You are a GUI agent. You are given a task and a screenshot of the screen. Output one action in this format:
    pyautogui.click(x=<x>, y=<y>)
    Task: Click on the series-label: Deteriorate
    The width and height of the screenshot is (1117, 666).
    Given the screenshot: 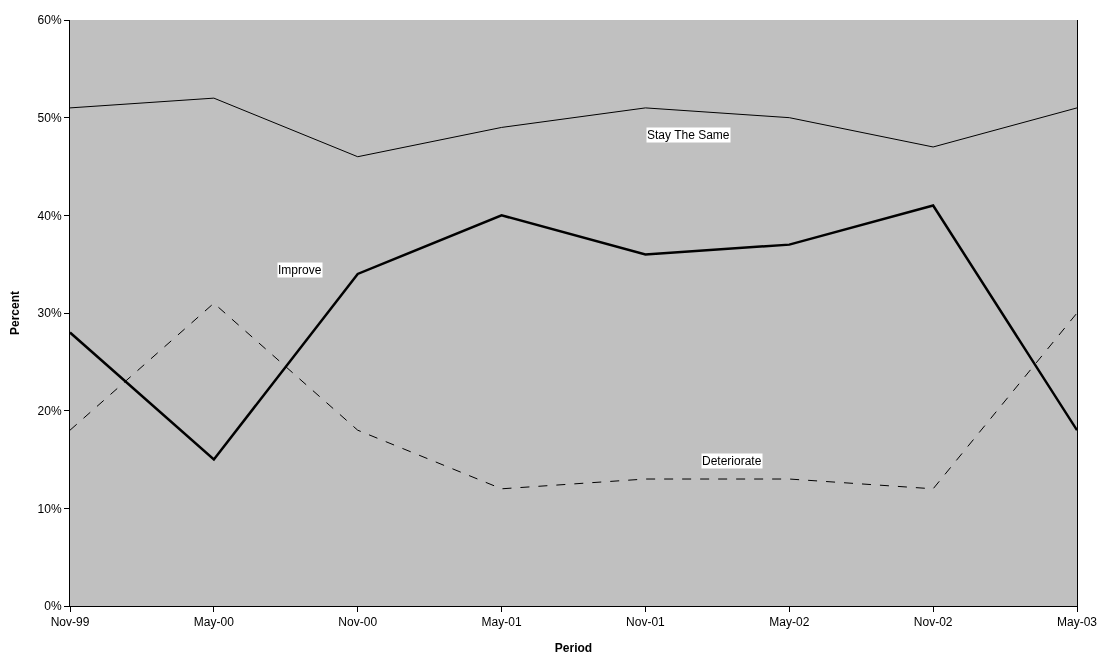 What is the action you would take?
    pyautogui.click(x=732, y=461)
    